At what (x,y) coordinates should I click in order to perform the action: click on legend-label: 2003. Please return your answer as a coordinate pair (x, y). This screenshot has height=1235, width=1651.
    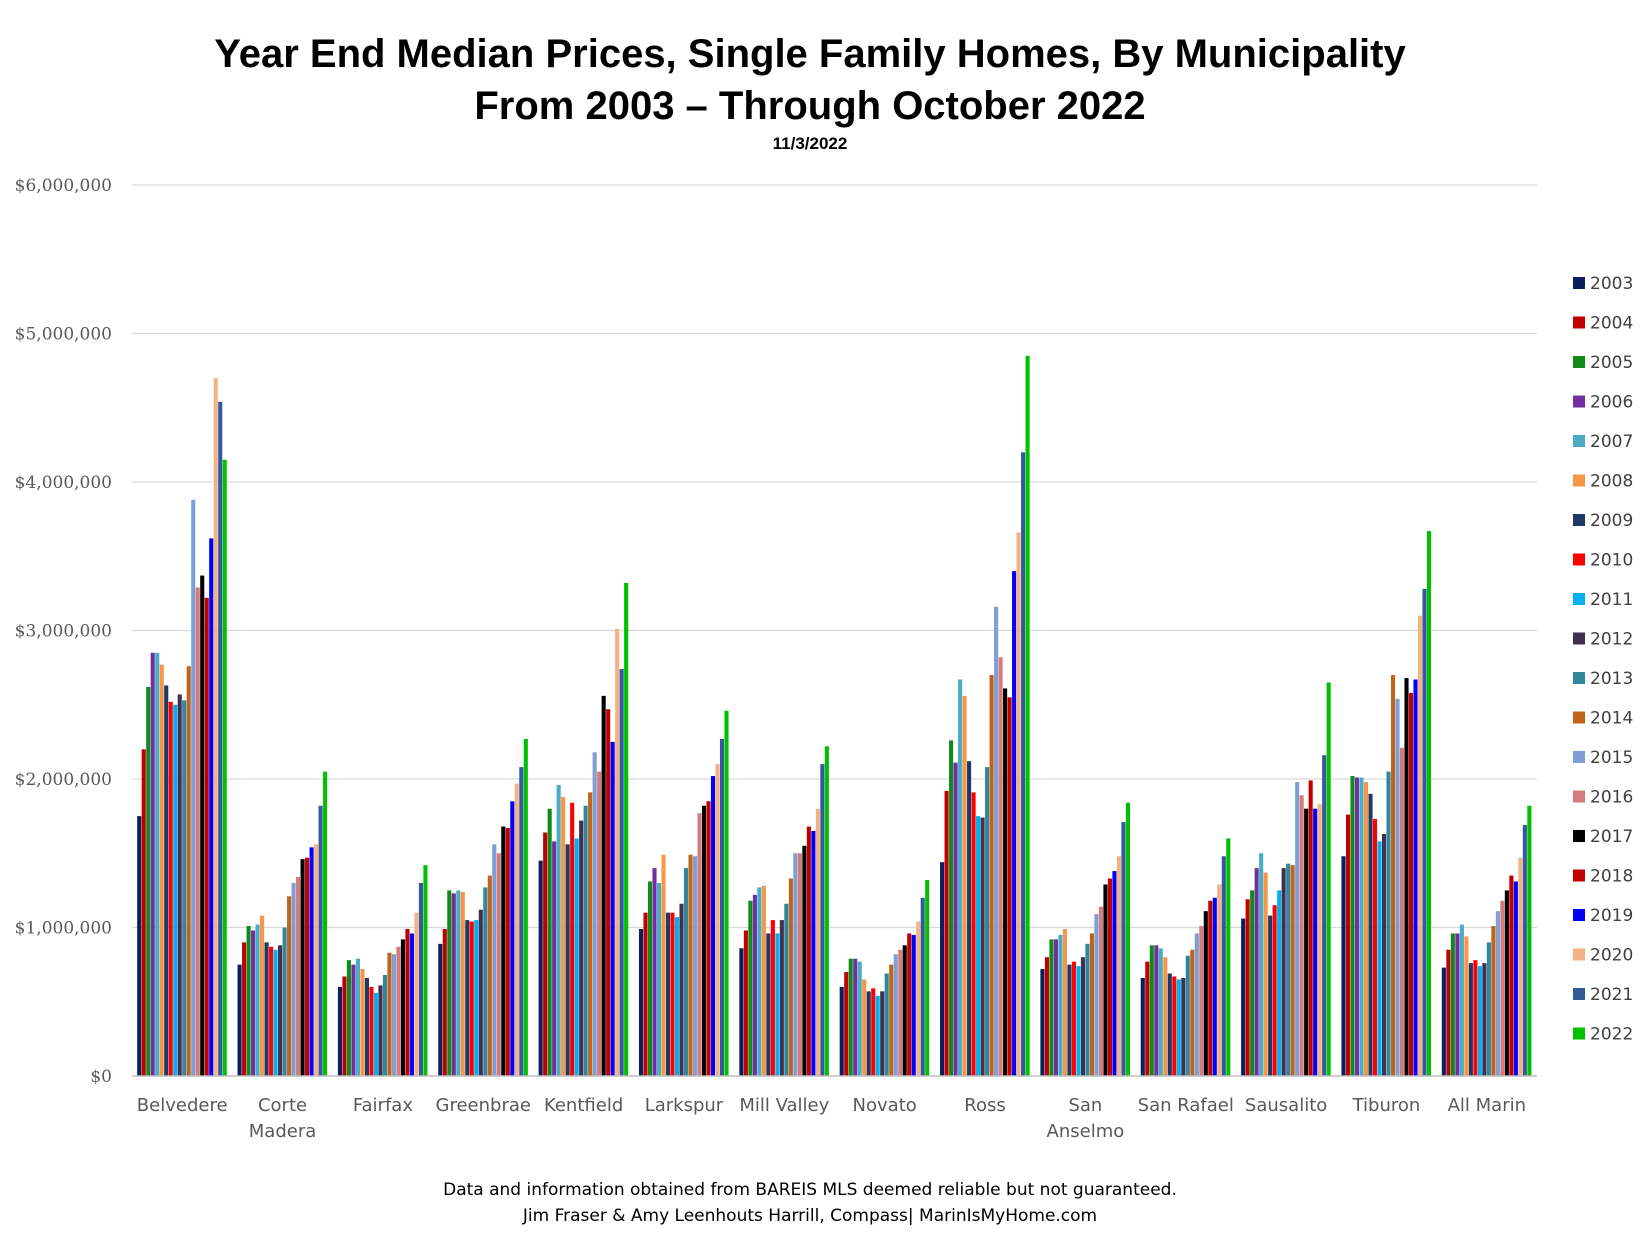
    Looking at the image, I should click on (1611, 284).